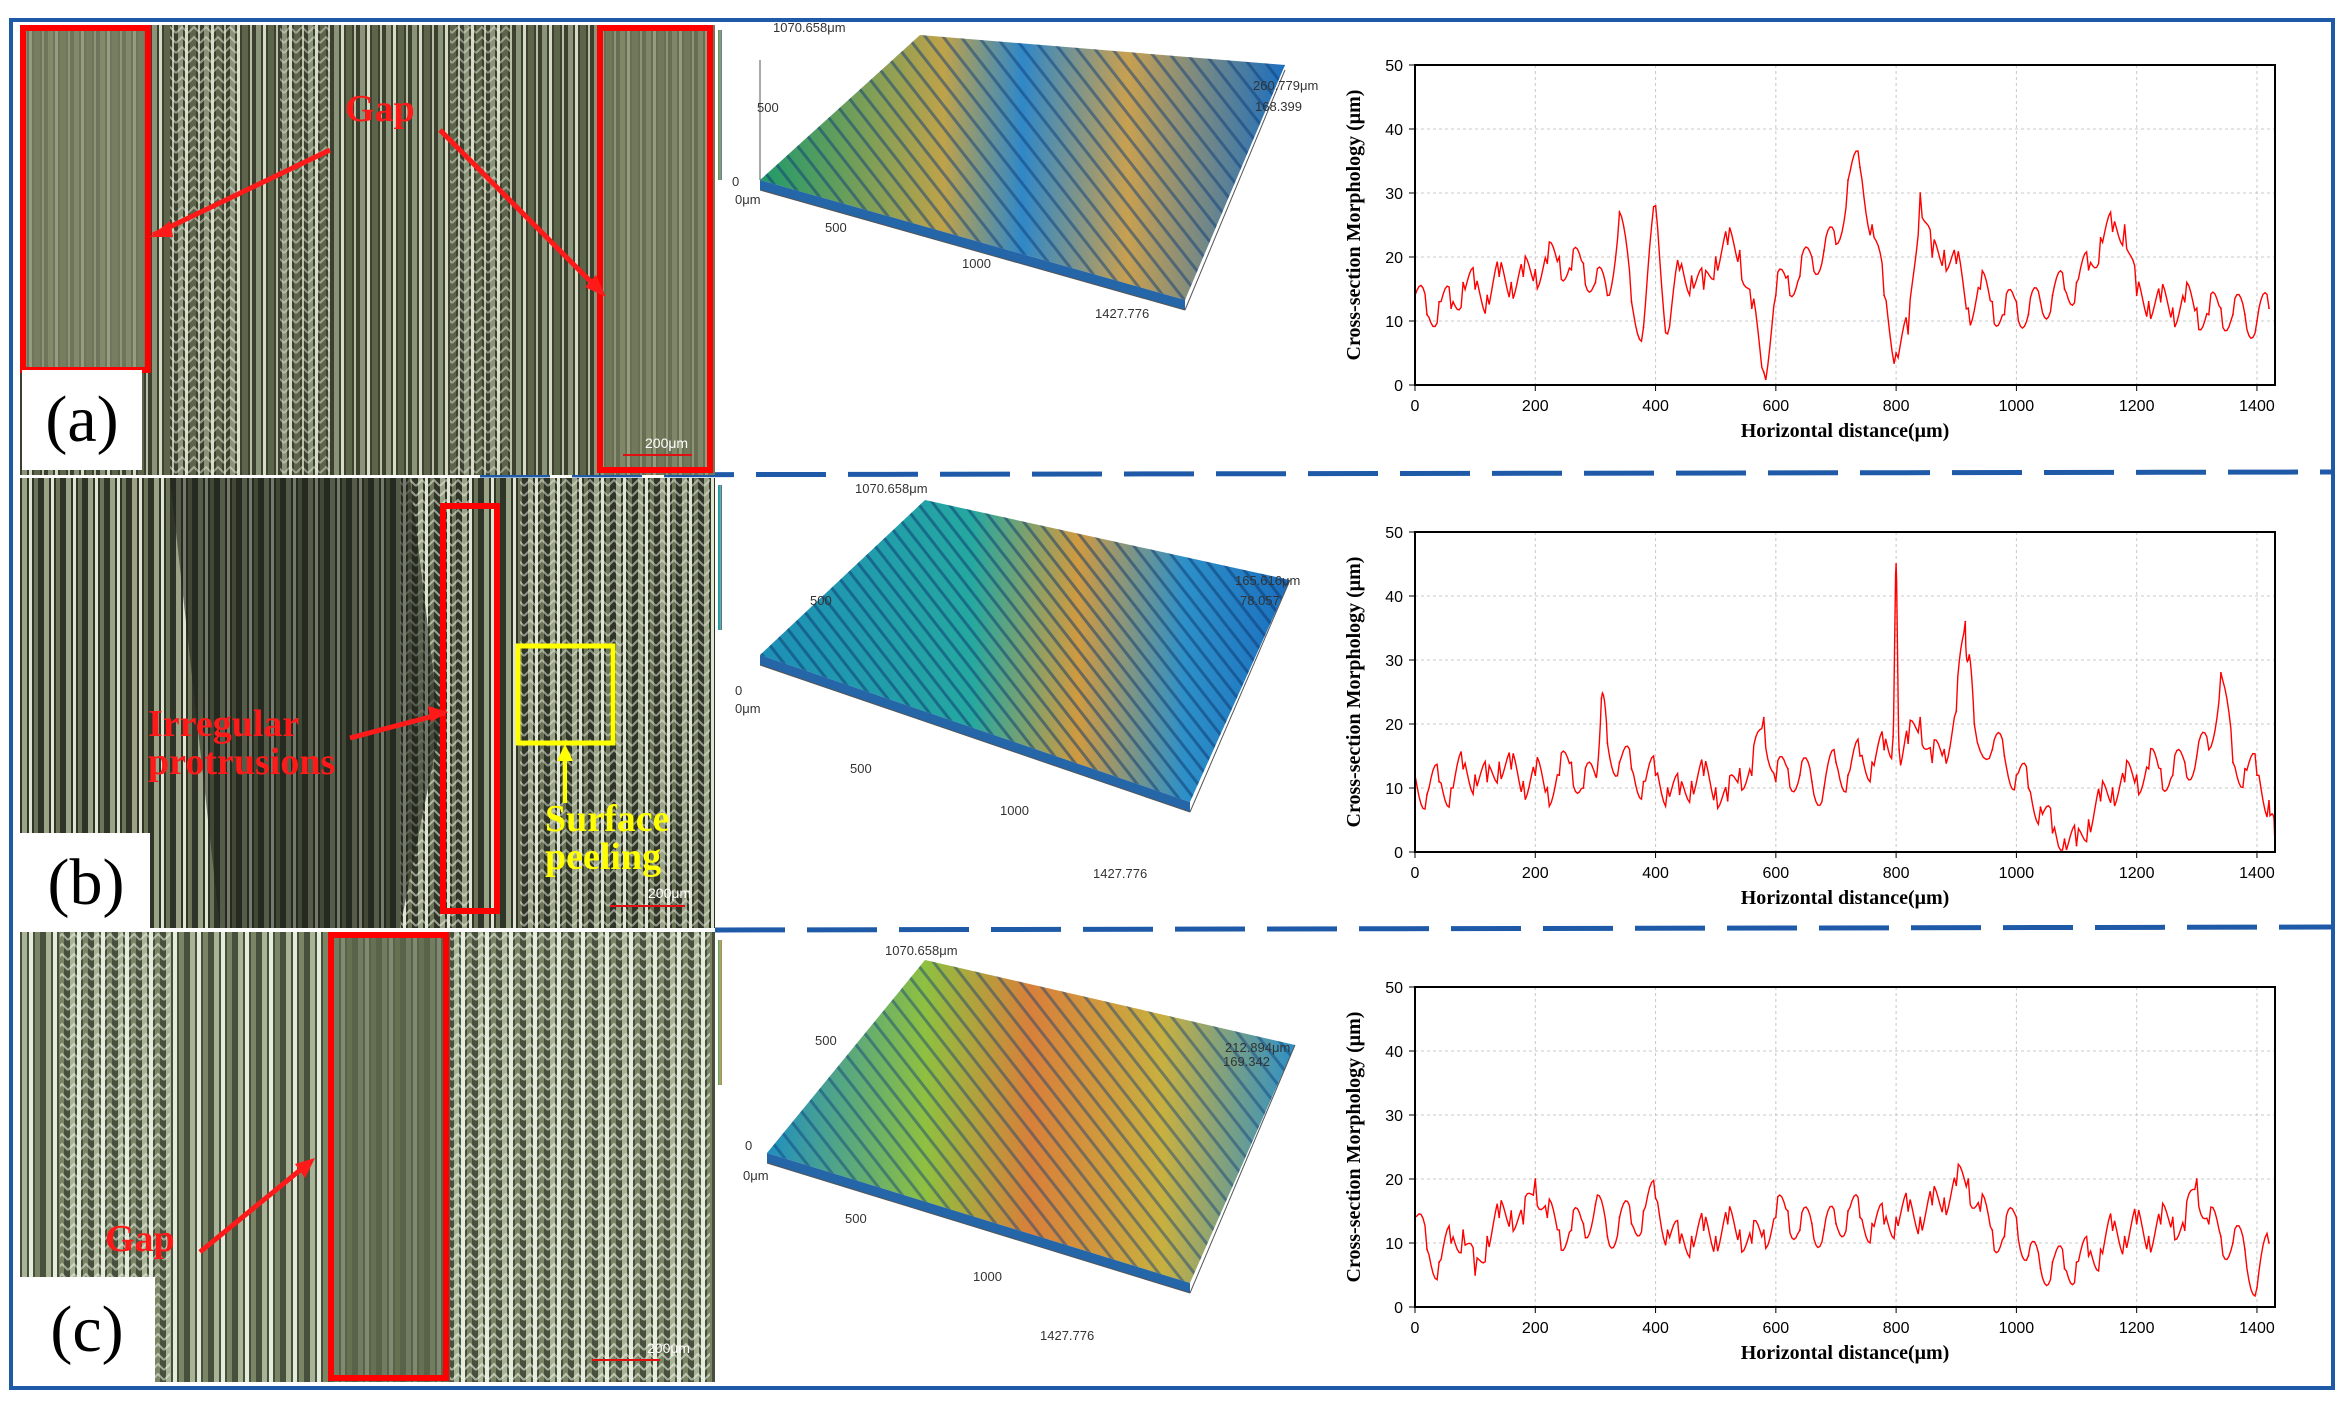  I want to click on topo-c-y-mid: 500, so click(826, 1040).